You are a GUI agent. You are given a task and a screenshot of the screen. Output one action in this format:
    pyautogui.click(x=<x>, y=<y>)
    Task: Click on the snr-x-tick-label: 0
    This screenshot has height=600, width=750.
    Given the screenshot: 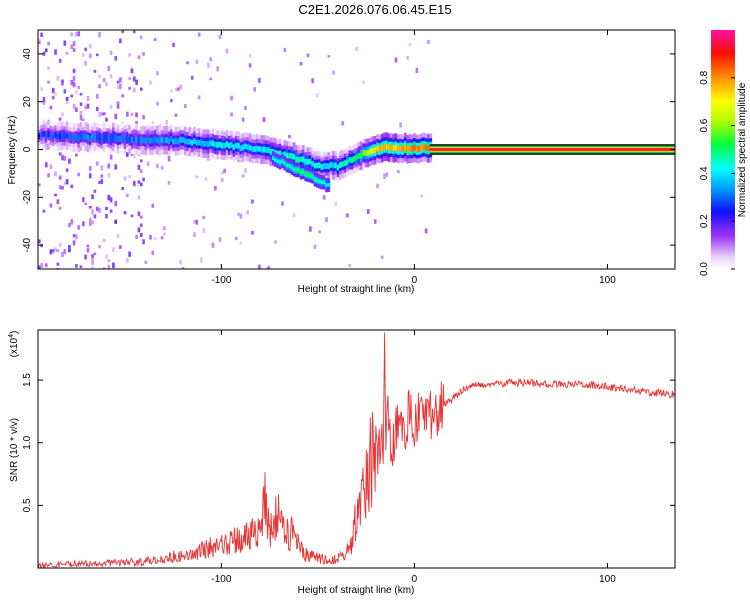 What is the action you would take?
    pyautogui.click(x=415, y=579)
    